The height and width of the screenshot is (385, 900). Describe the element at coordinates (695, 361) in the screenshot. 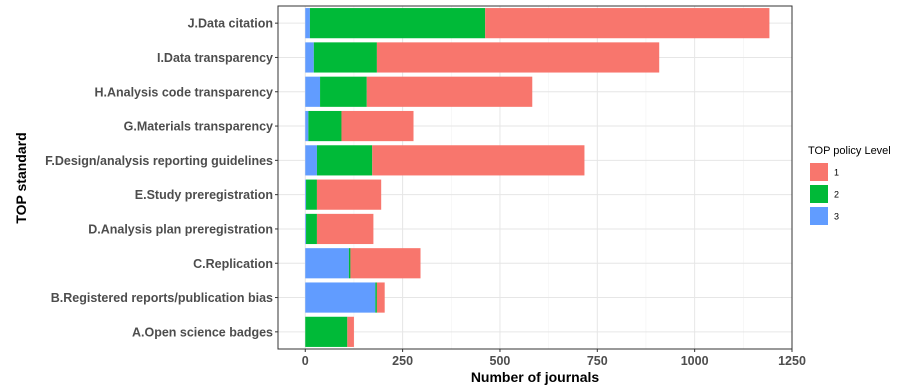

I see `x-tick-label: 1000` at that location.